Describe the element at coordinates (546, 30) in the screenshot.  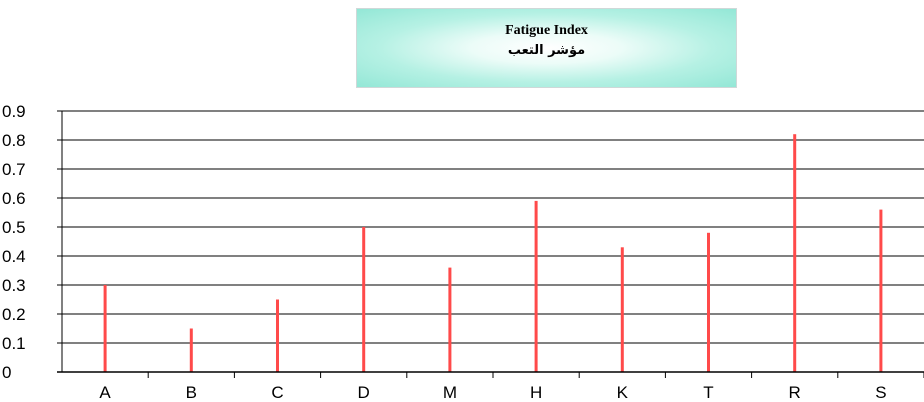
I see `chart-title: Fatigue Index` at that location.